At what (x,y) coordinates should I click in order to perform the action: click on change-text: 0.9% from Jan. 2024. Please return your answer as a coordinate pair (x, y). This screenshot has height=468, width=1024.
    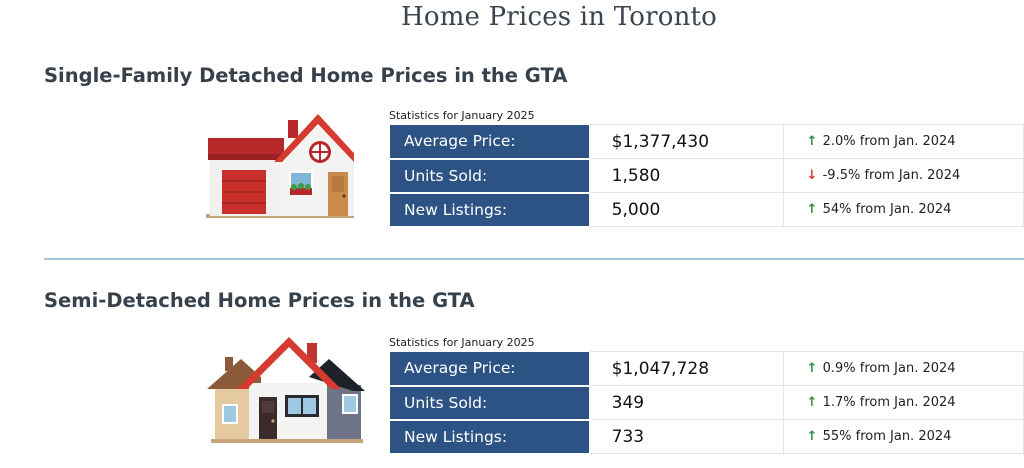
    Looking at the image, I should click on (889, 368).